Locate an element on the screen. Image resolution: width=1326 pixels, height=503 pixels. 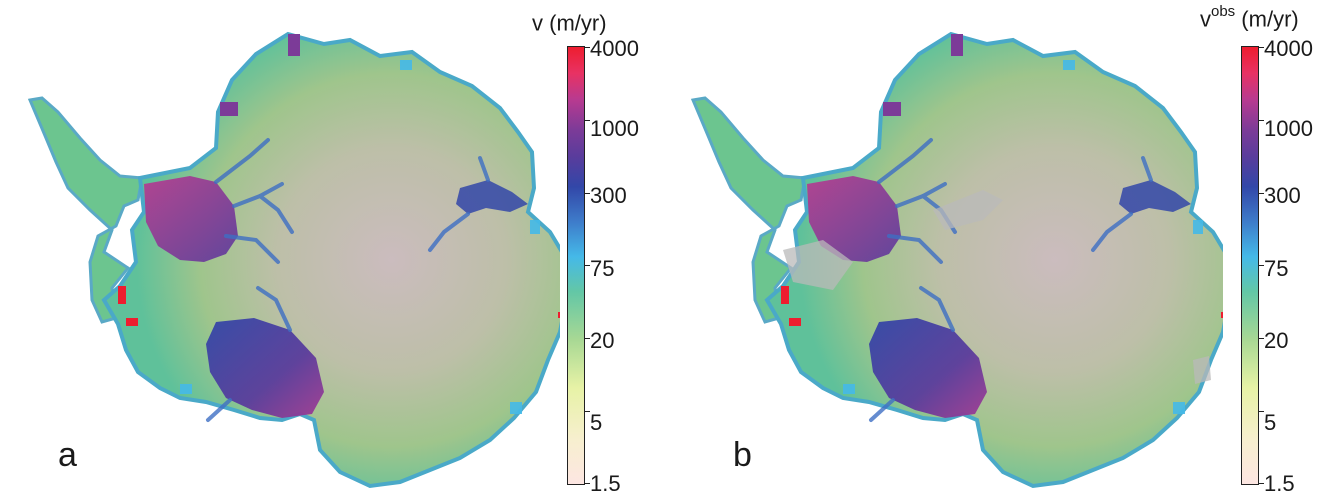
panel-label: b is located at coordinates (742, 455).